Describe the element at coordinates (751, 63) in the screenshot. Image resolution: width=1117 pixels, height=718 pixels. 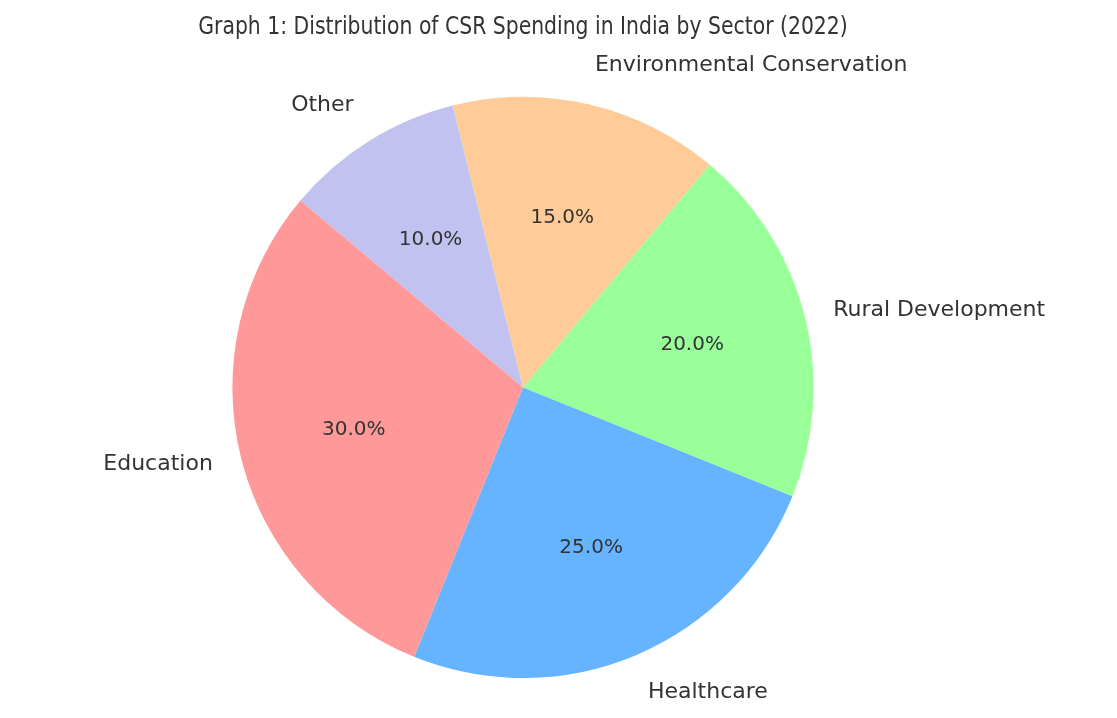
I see `slice-label: Environmental Conservation` at that location.